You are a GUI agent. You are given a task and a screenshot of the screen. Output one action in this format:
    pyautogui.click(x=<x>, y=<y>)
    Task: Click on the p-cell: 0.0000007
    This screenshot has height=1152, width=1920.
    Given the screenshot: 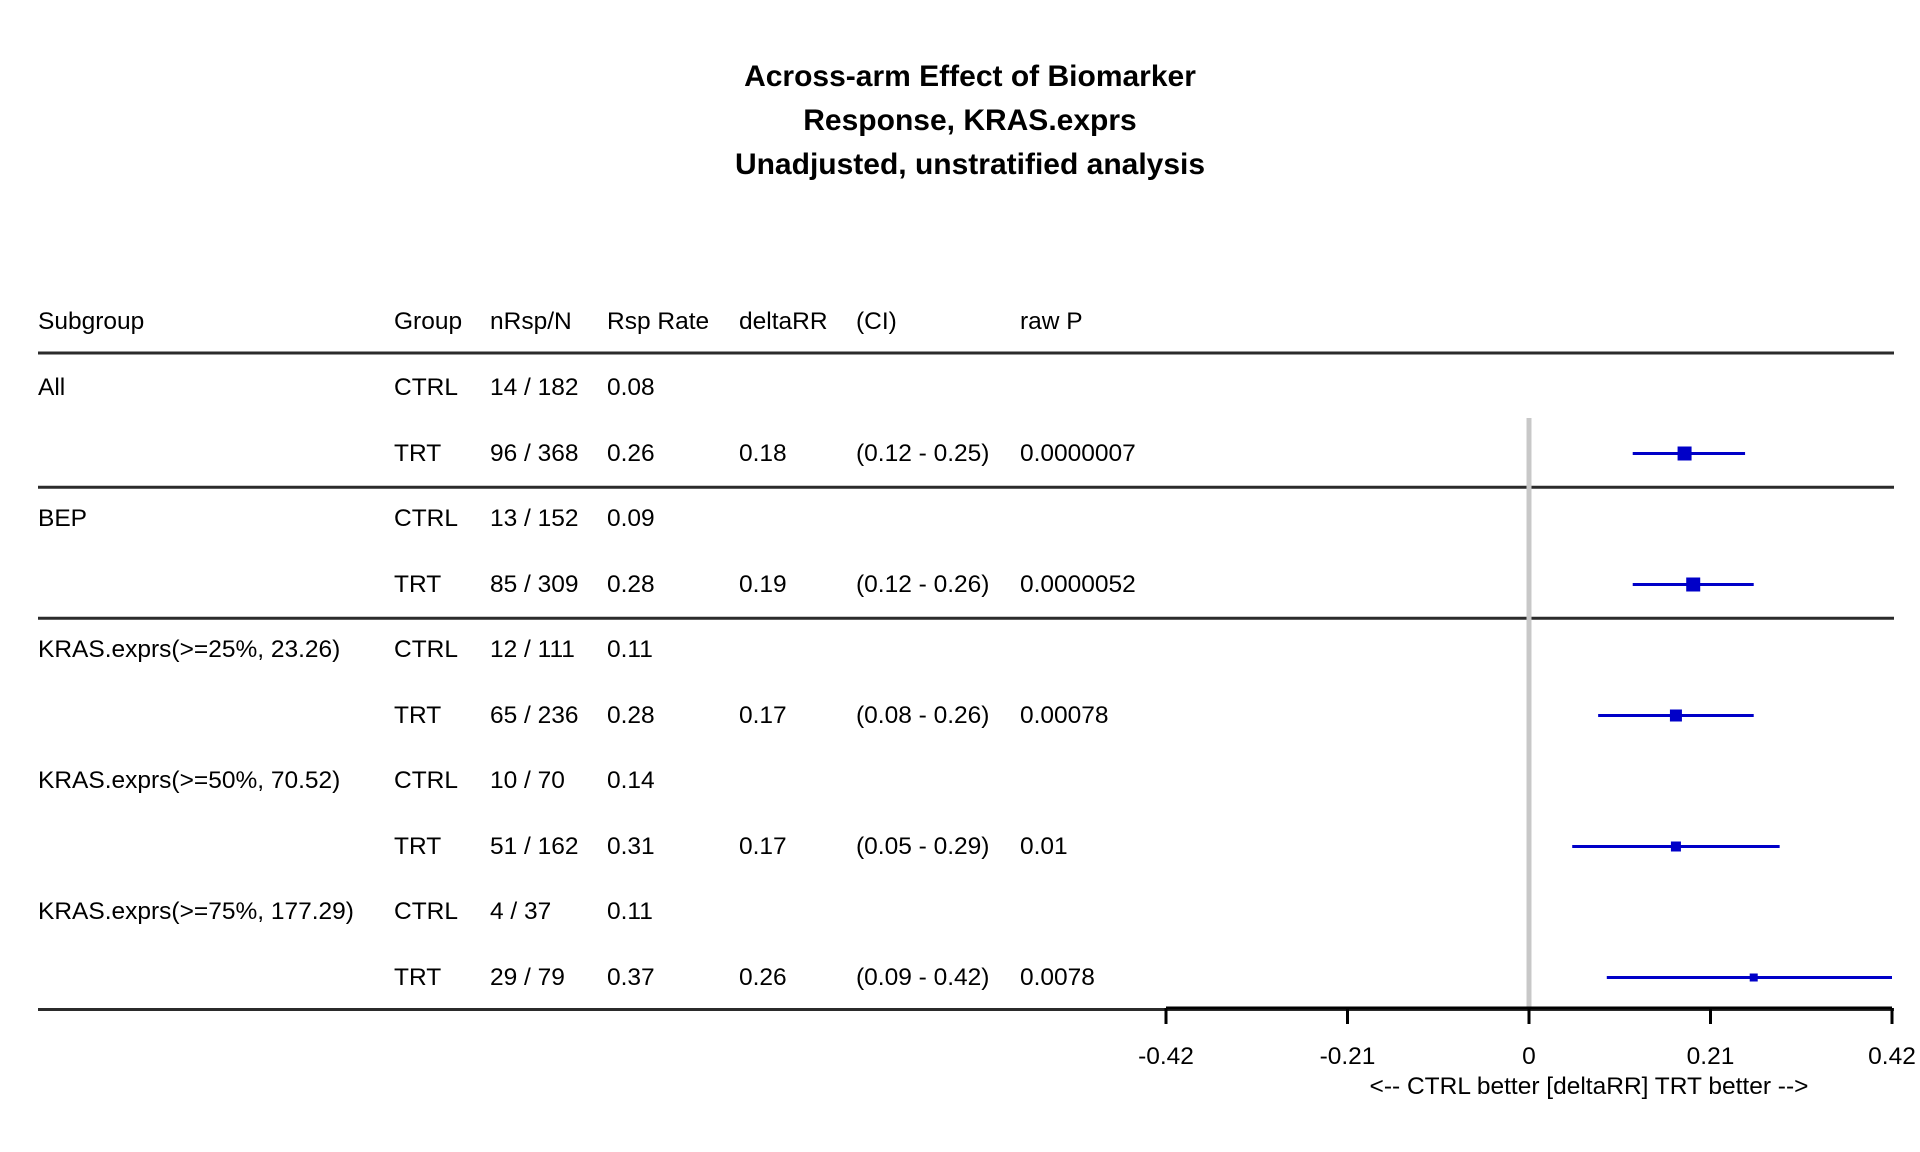 What is the action you would take?
    pyautogui.click(x=1078, y=453)
    